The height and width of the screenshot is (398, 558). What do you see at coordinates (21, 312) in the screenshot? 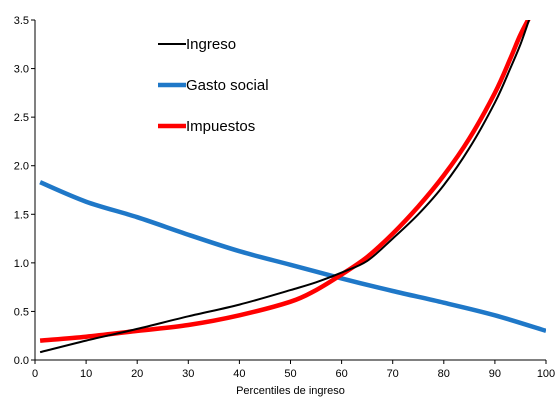
I see `y-tick-label: 0.5` at bounding box center [21, 312].